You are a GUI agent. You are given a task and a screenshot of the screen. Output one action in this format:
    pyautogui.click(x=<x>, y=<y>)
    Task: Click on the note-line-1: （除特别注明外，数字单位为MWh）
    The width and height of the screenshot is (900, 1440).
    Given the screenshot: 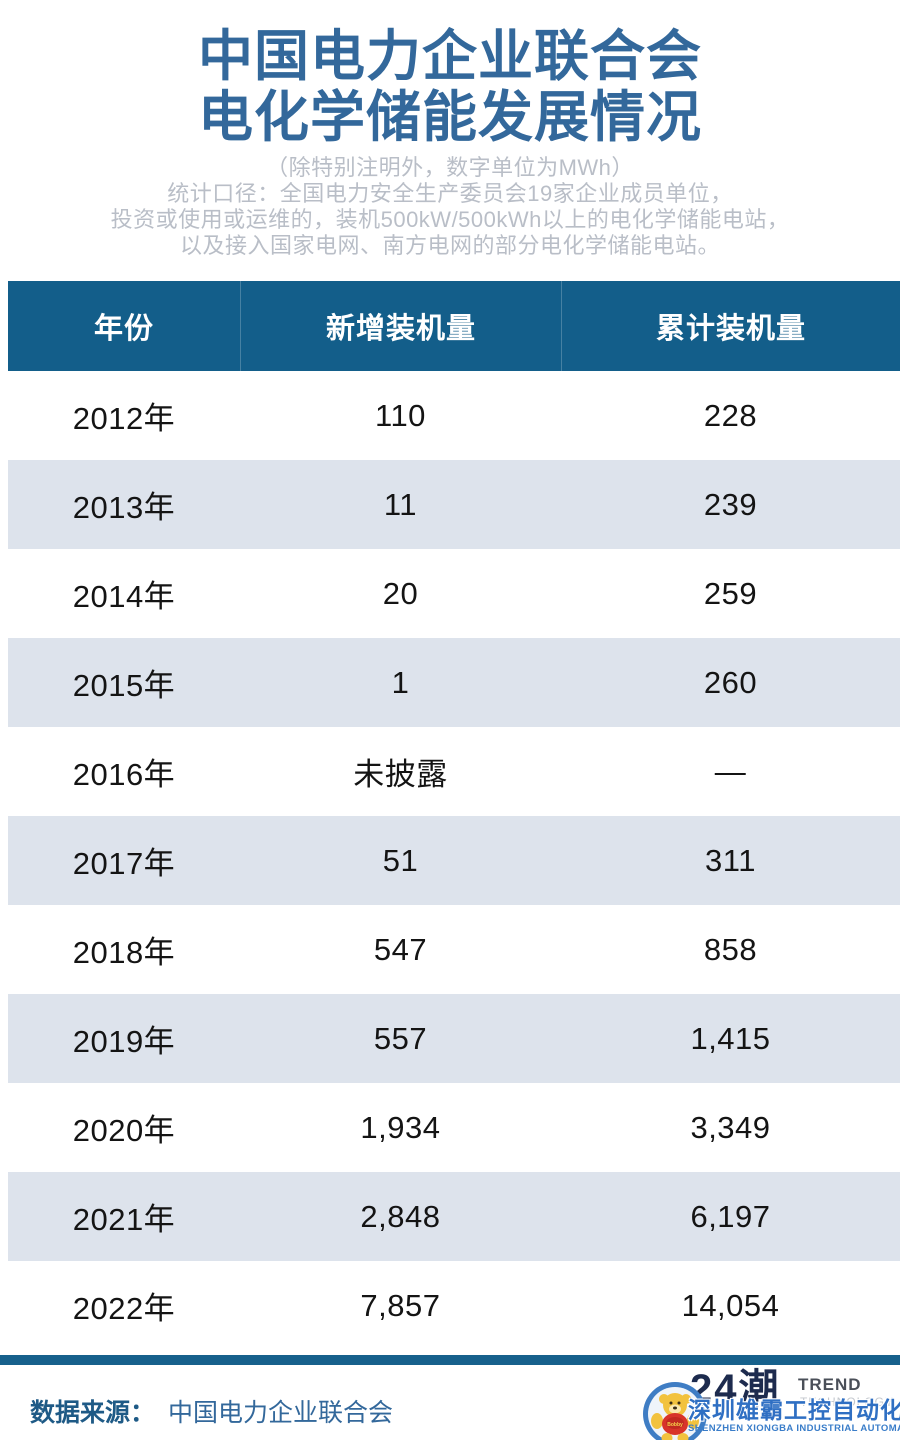 What is the action you would take?
    pyautogui.click(x=450, y=167)
    